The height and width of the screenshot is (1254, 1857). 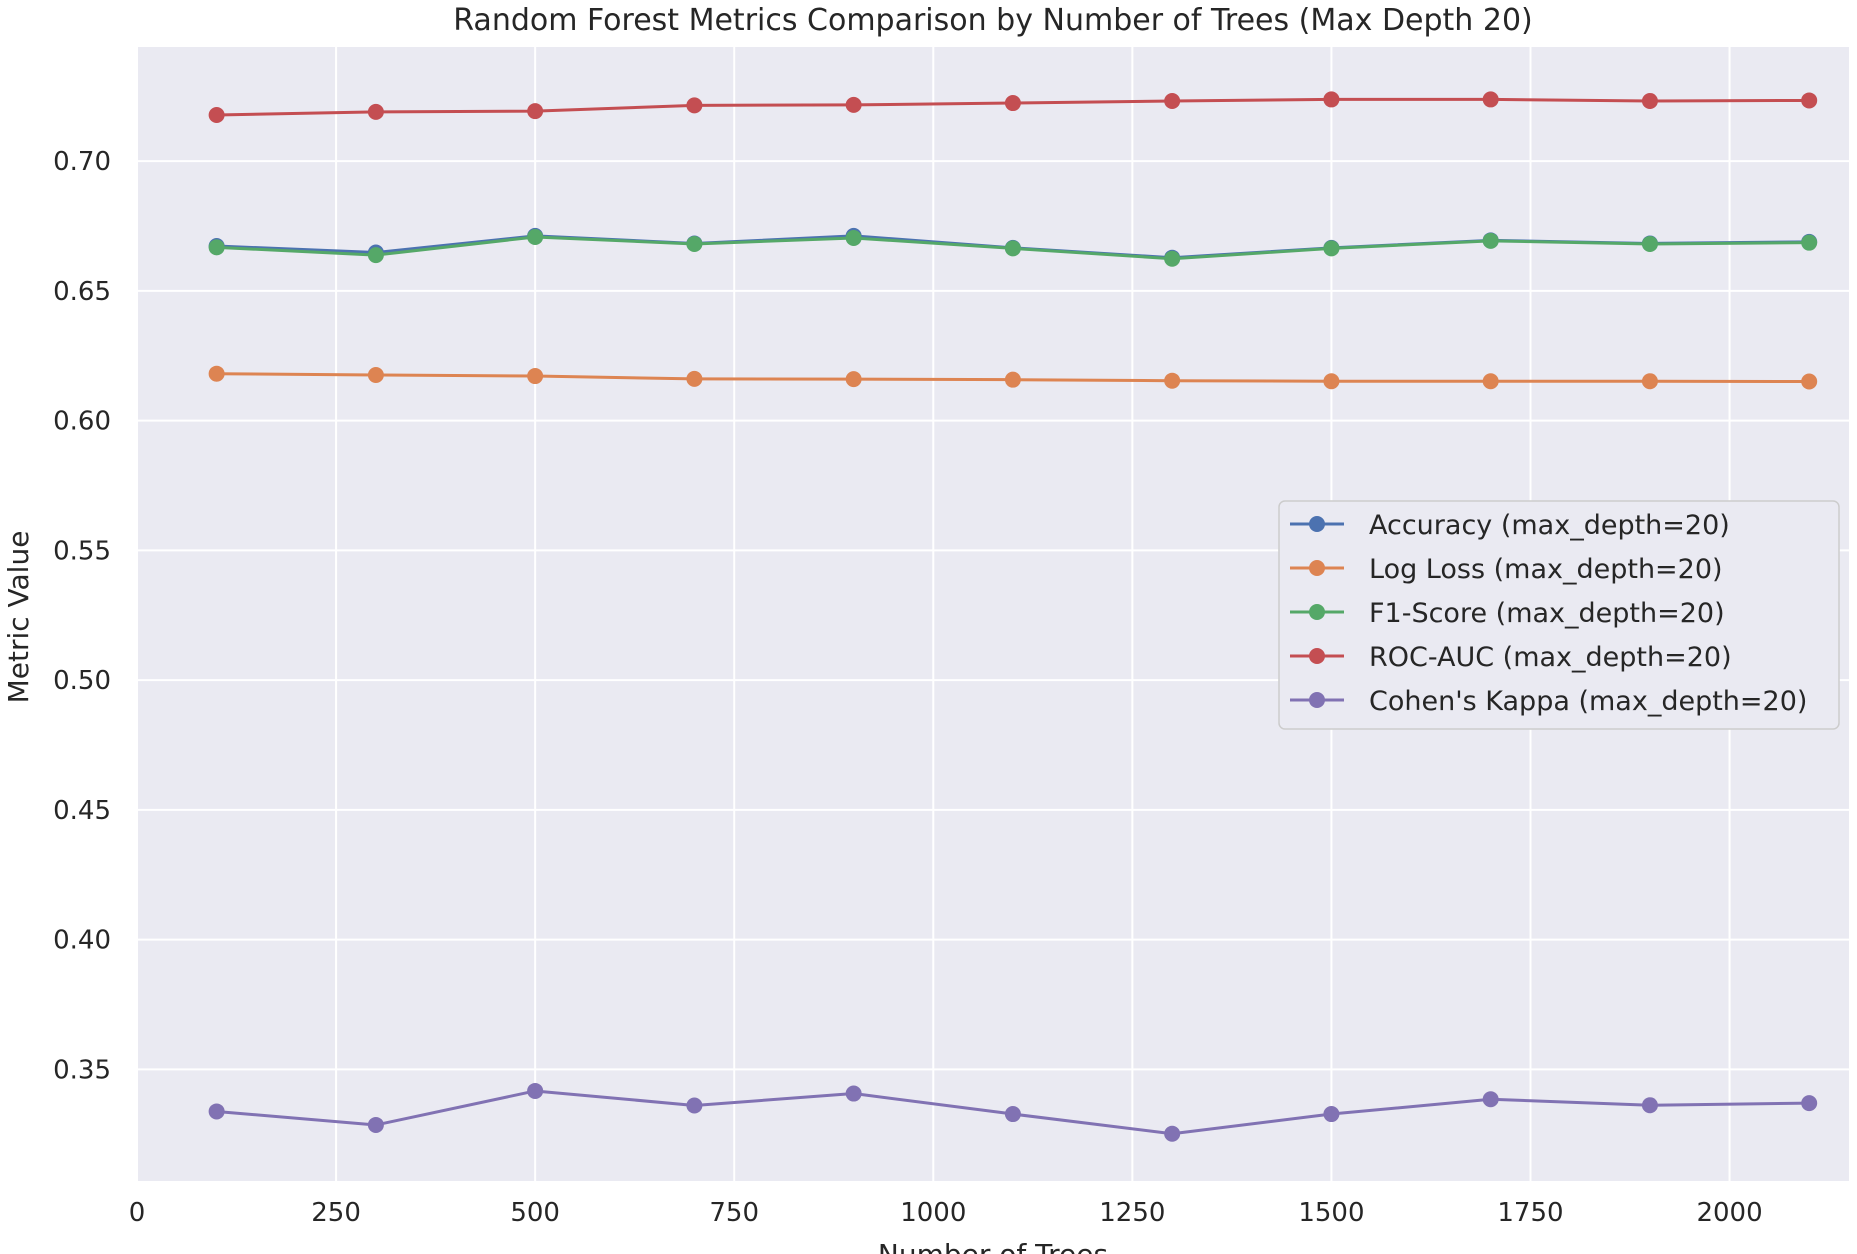 I want to click on y-tick-label: 0.40, so click(x=82, y=941).